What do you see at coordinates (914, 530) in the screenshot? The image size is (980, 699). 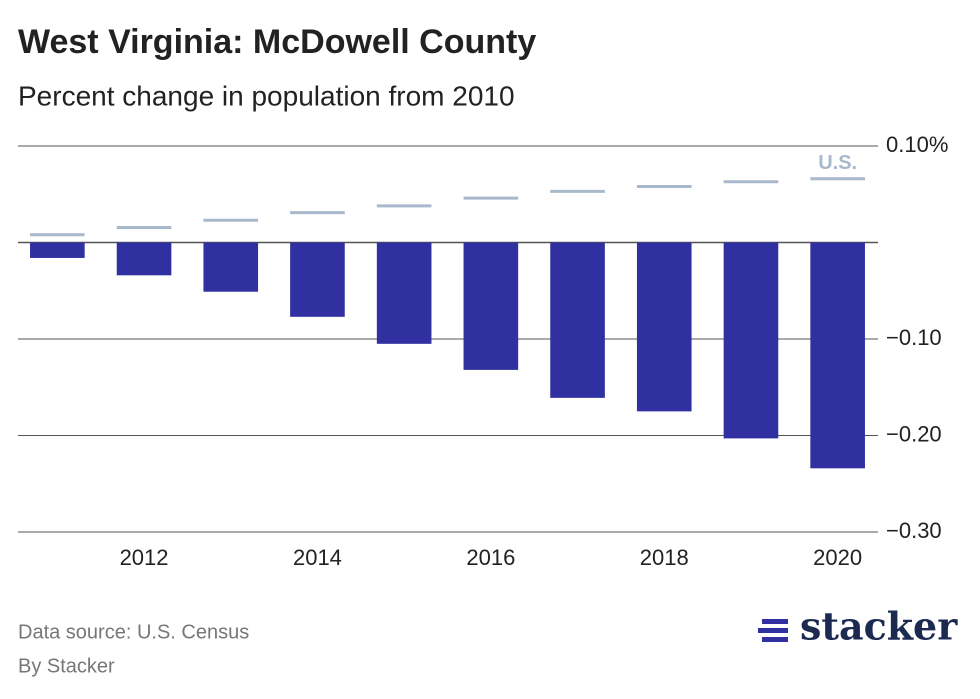 I see `y-tick-label: −0.30` at bounding box center [914, 530].